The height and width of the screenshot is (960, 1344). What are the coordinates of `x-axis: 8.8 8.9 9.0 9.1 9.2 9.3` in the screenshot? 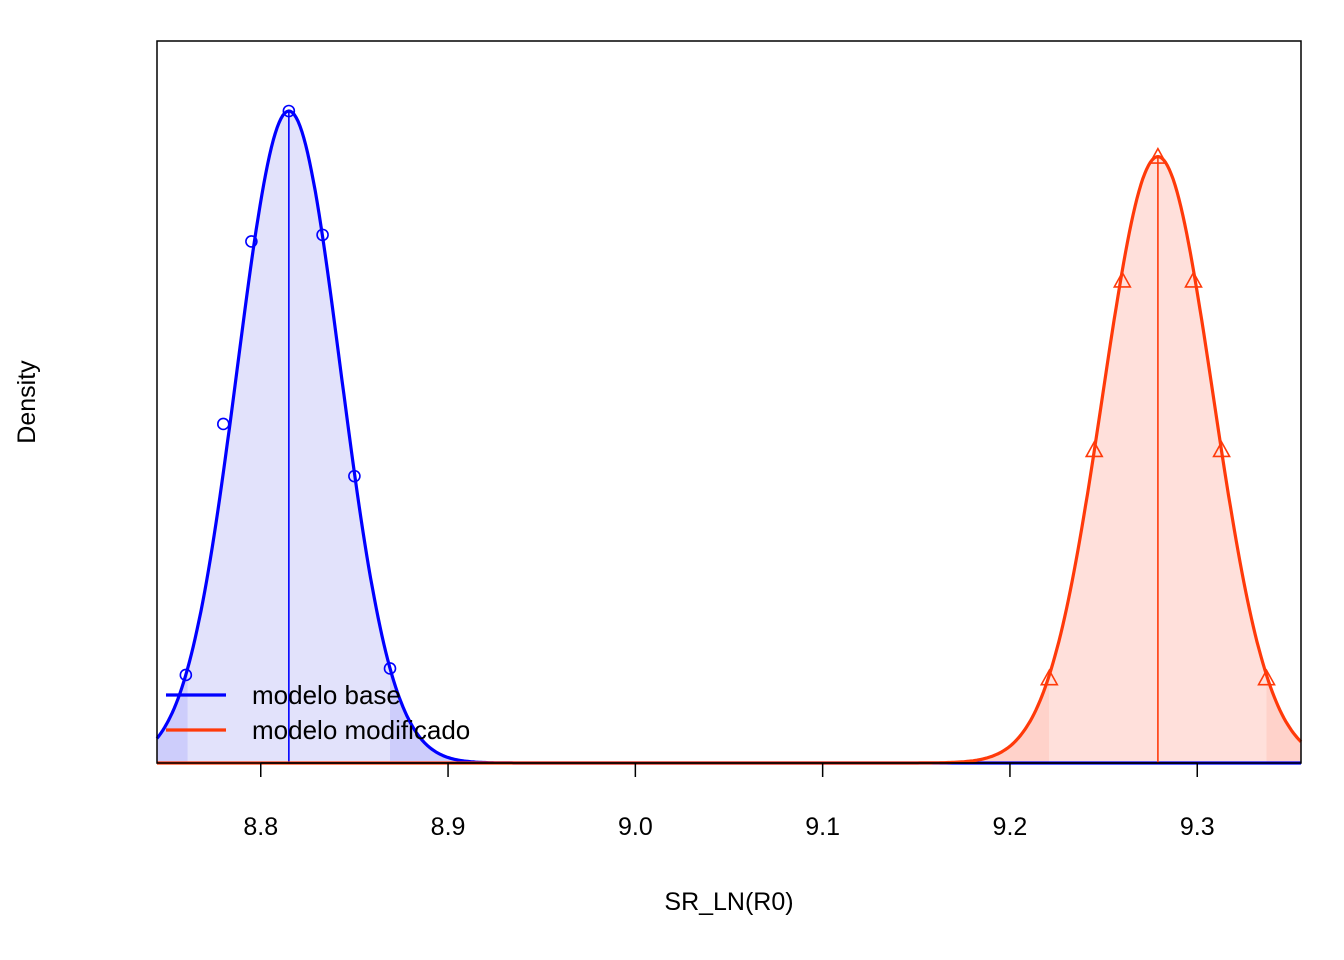 It's located at (729, 801).